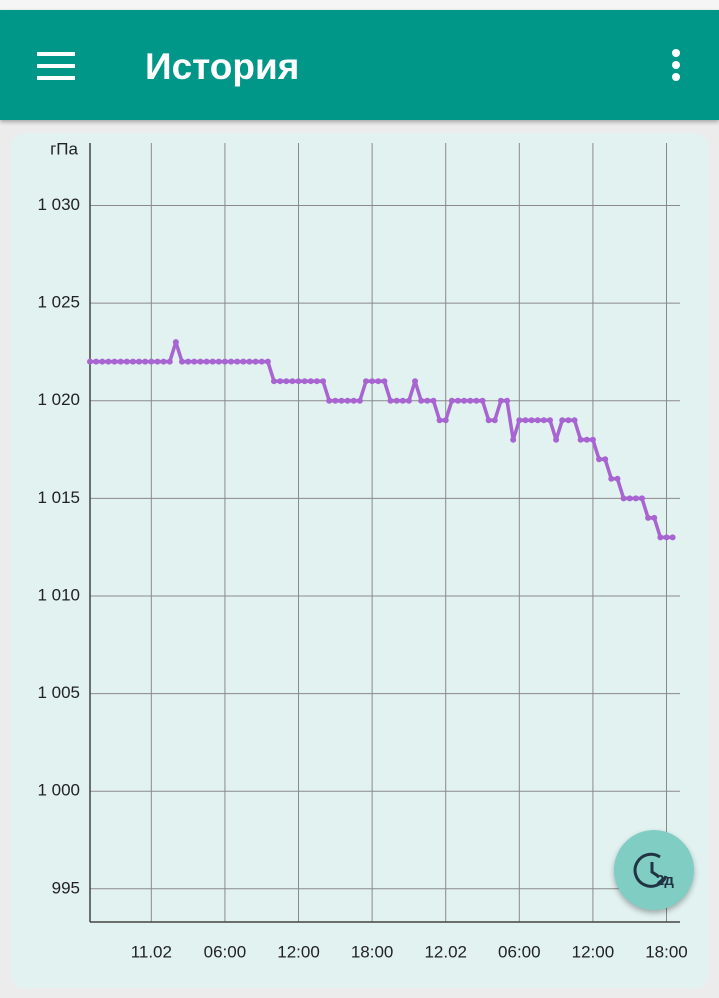 This screenshot has height=998, width=719. I want to click on menu-button, so click(57, 67).